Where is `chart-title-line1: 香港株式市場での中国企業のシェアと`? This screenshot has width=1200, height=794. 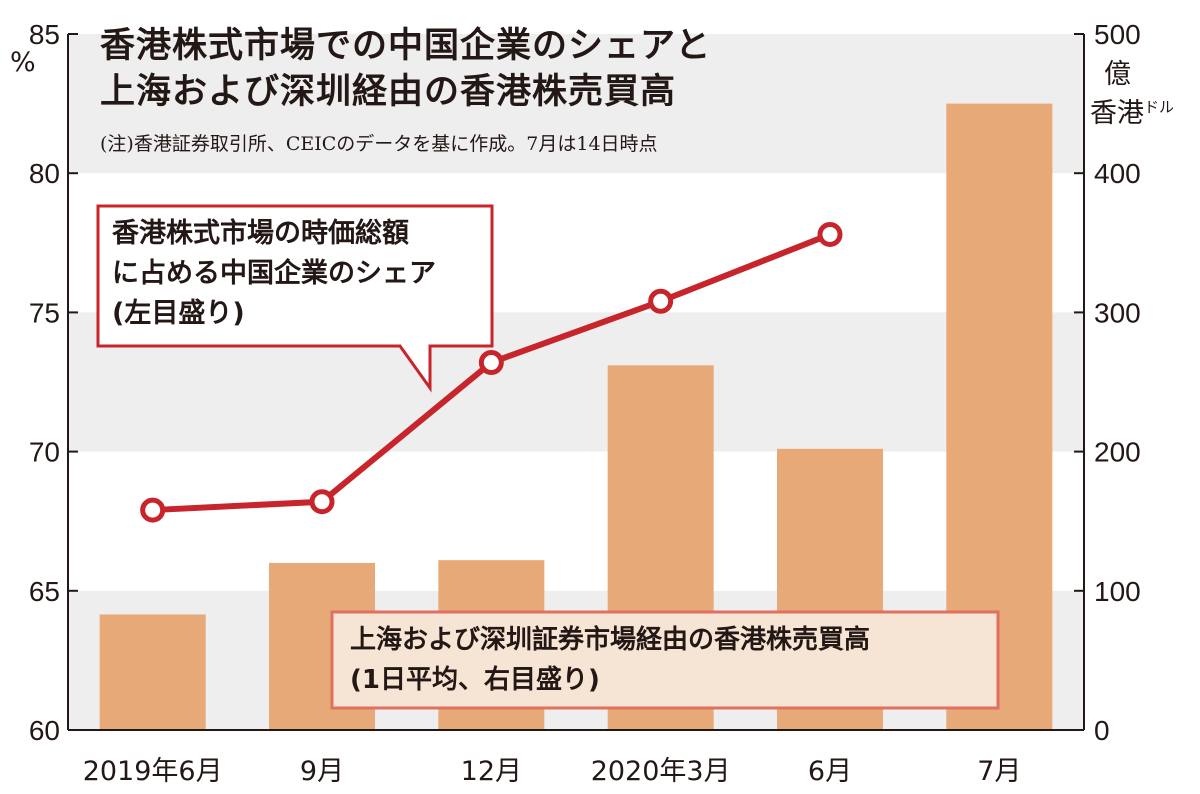
chart-title-line1: 香港株式市場での中国企業のシェアと is located at coordinates (406, 46).